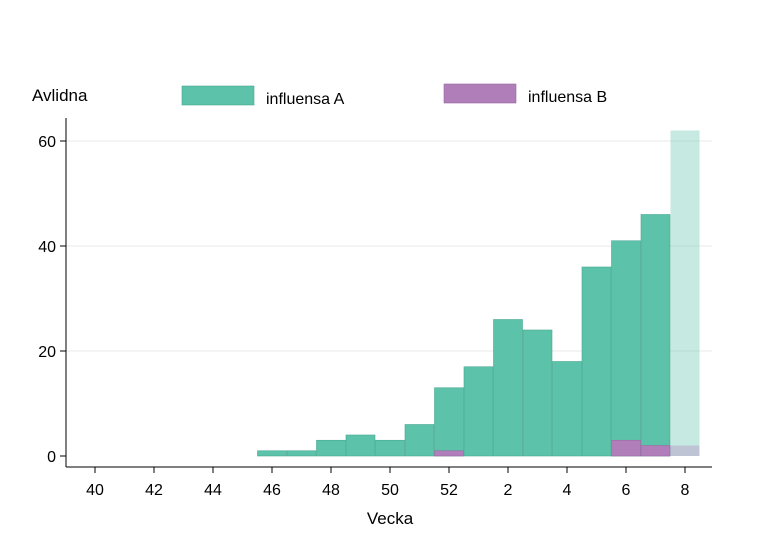 The width and height of the screenshot is (760, 553). I want to click on y-tick-label-60: 60, so click(47, 142).